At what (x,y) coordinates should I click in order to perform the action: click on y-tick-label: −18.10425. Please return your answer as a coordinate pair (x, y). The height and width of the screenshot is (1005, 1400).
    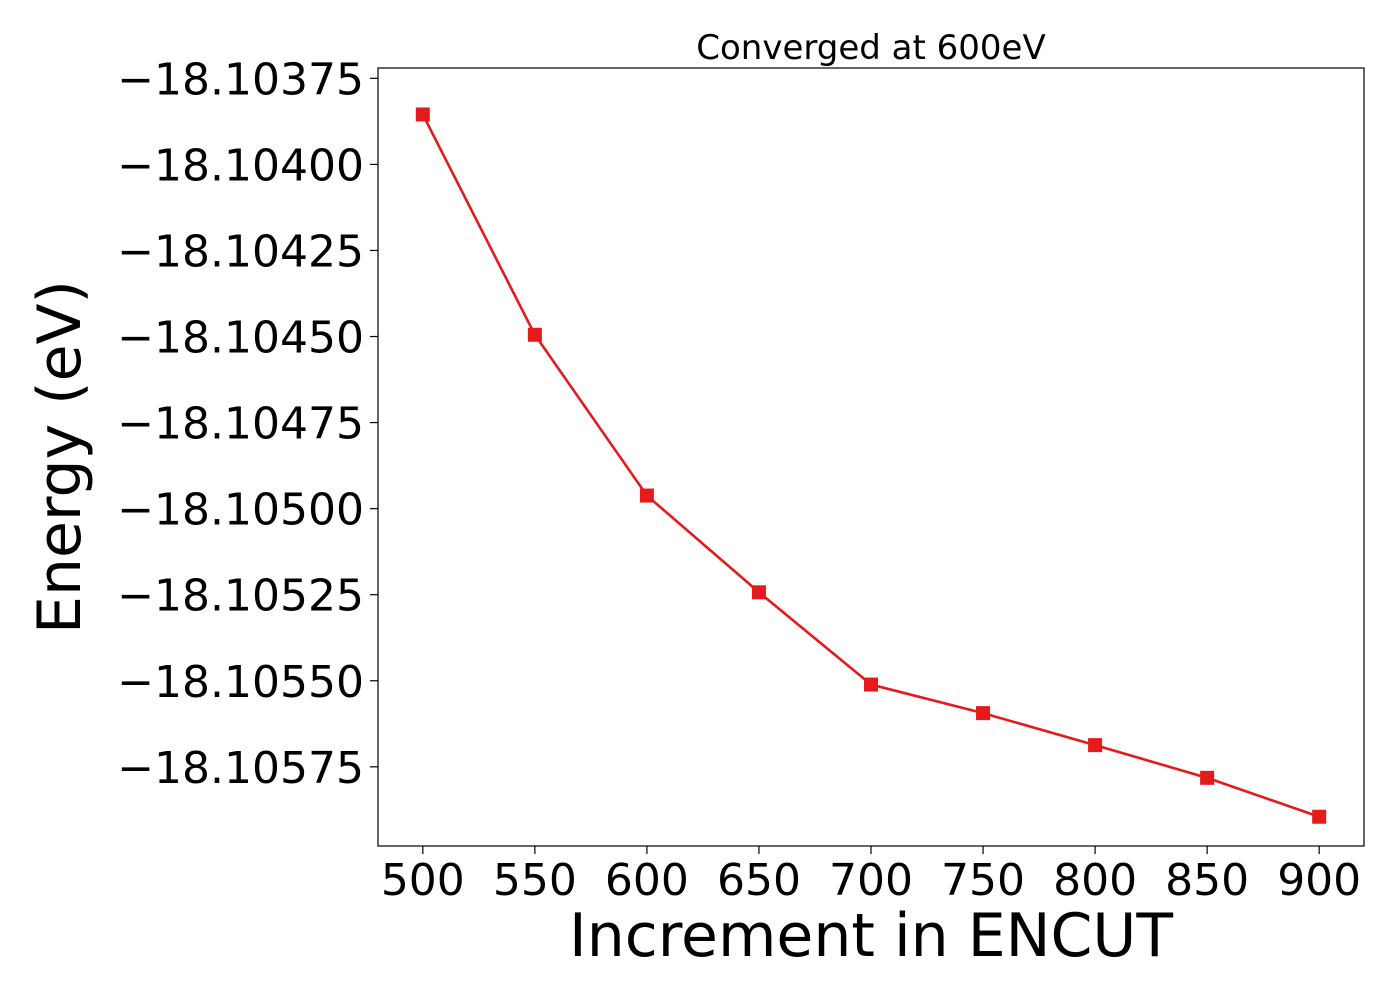
    Looking at the image, I should click on (240, 251).